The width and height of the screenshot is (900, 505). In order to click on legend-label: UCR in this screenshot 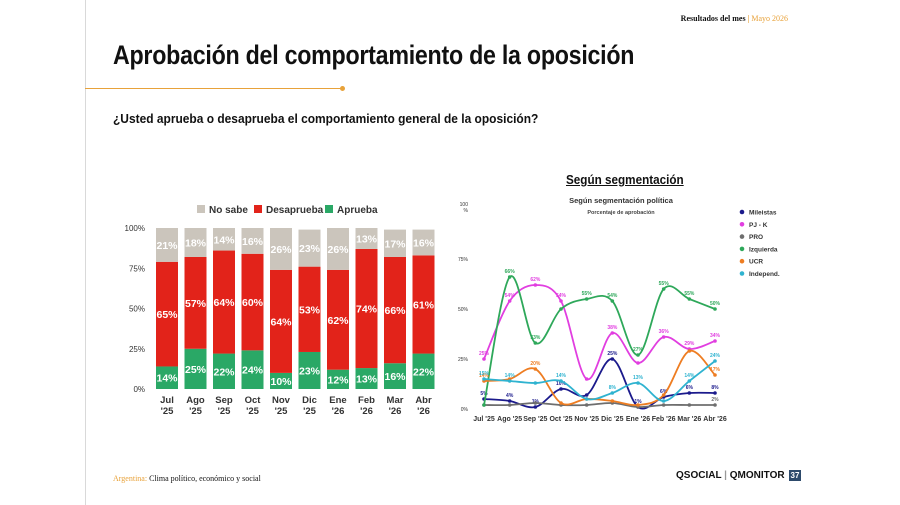, I will do `click(756, 262)`.